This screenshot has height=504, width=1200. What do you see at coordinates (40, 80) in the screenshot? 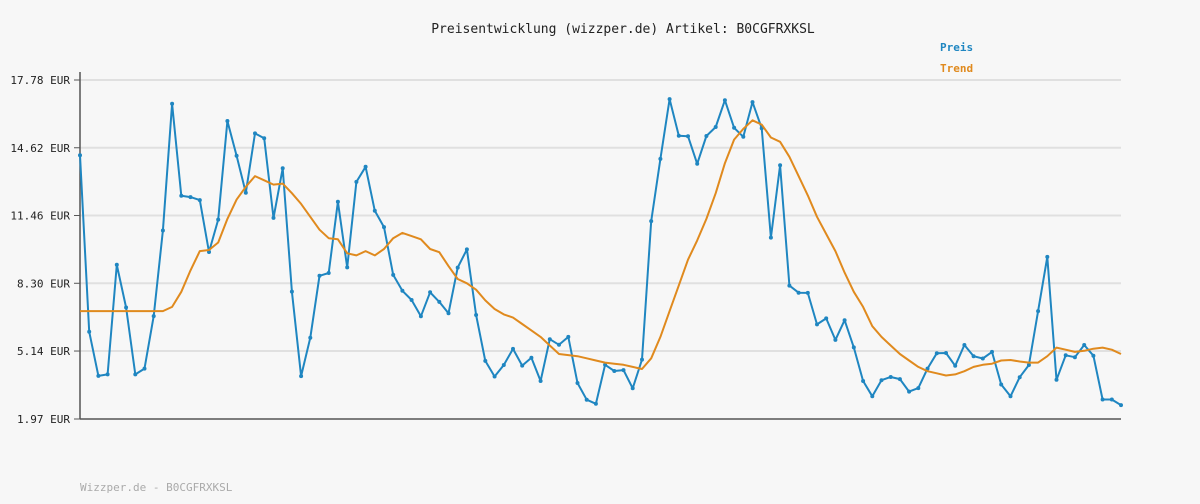
I see `y-tick-label: 17.78 EUR` at bounding box center [40, 80].